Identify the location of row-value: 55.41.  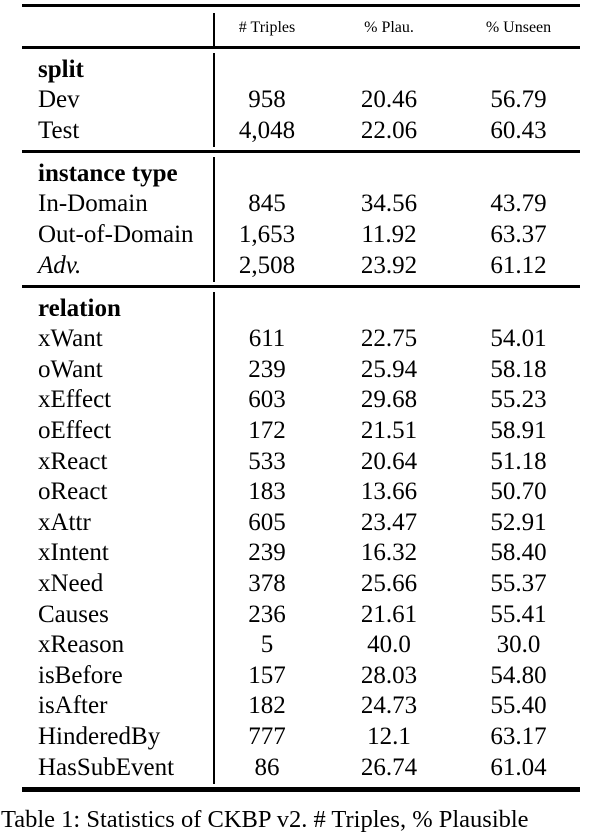
(518, 614).